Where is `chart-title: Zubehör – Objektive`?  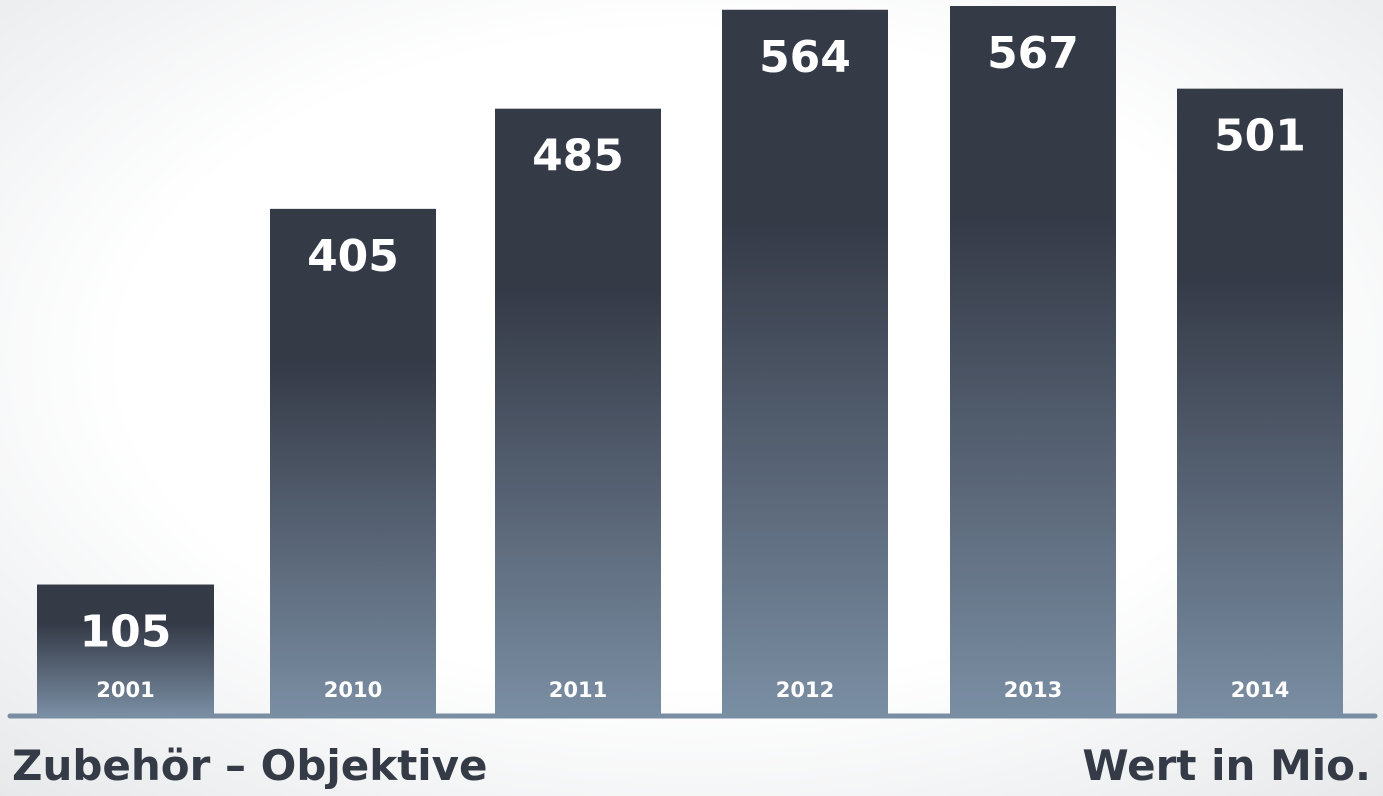
chart-title: Zubehör – Objektive is located at coordinates (250, 765).